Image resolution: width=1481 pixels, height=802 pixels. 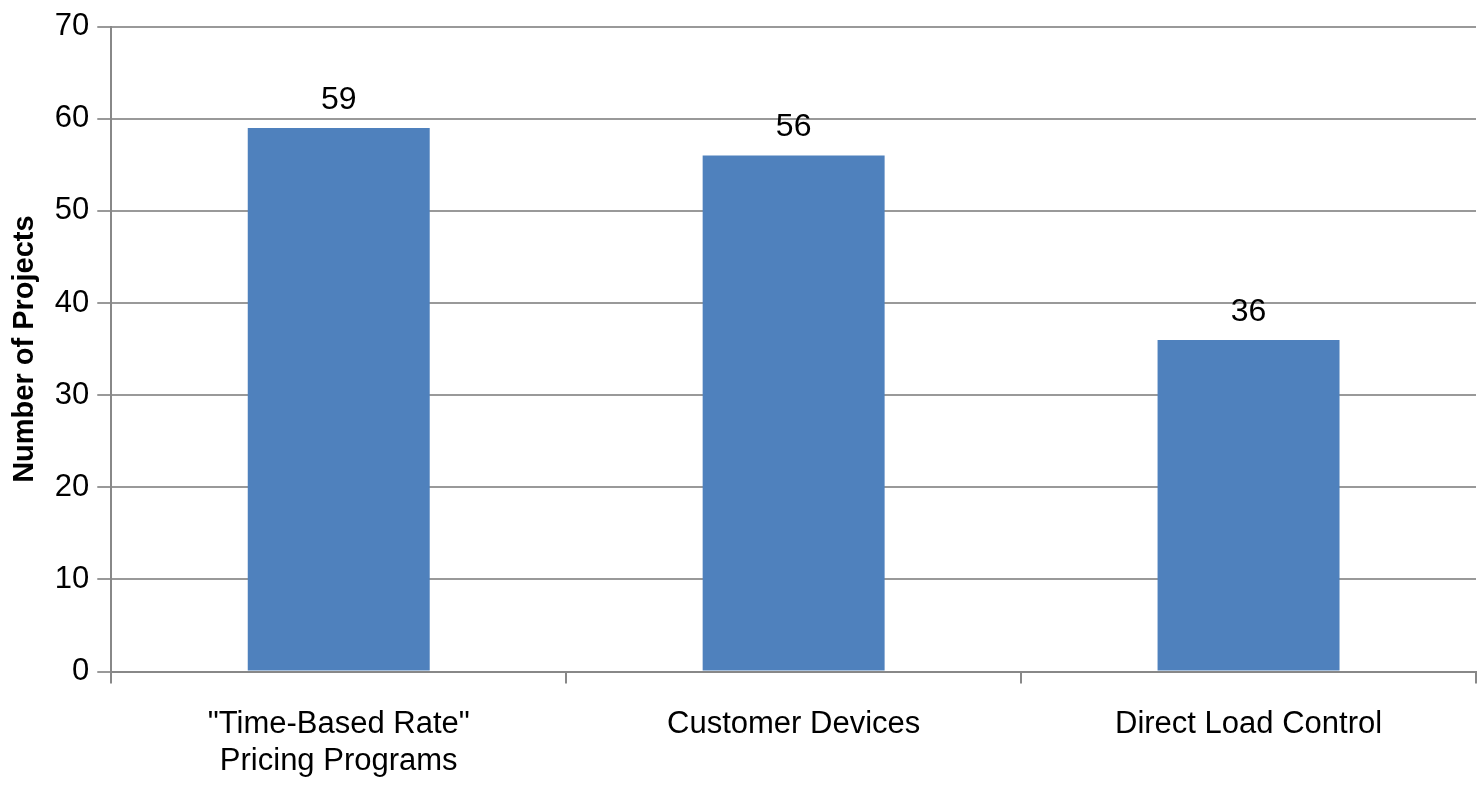 What do you see at coordinates (1249, 722) in the screenshot?
I see `x-tick-label: Direct Load Control` at bounding box center [1249, 722].